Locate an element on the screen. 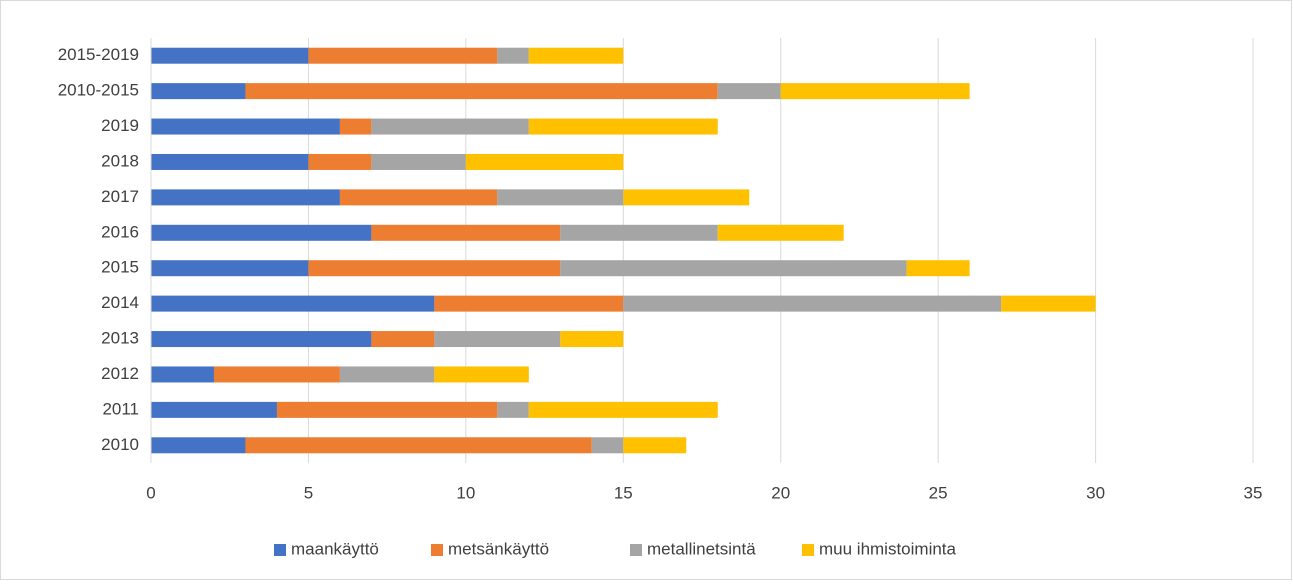  legend-label: muu ihmistoiminta is located at coordinates (888, 548).